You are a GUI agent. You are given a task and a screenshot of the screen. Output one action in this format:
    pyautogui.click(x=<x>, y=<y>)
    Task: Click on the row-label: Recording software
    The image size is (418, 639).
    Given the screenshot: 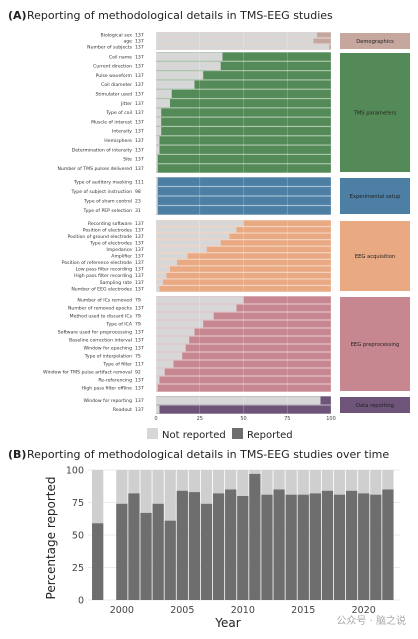 What is the action you would take?
    pyautogui.click(x=110, y=224)
    